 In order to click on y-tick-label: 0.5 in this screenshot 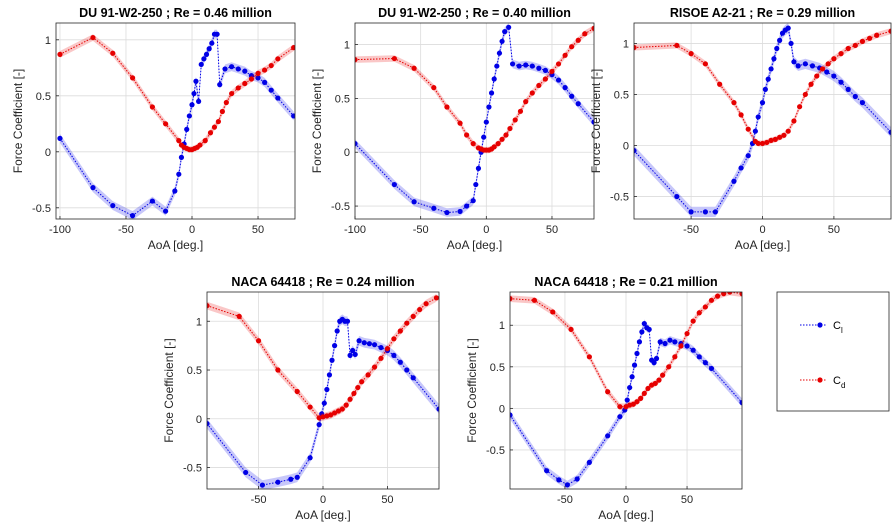, I will do `click(497, 368)`.